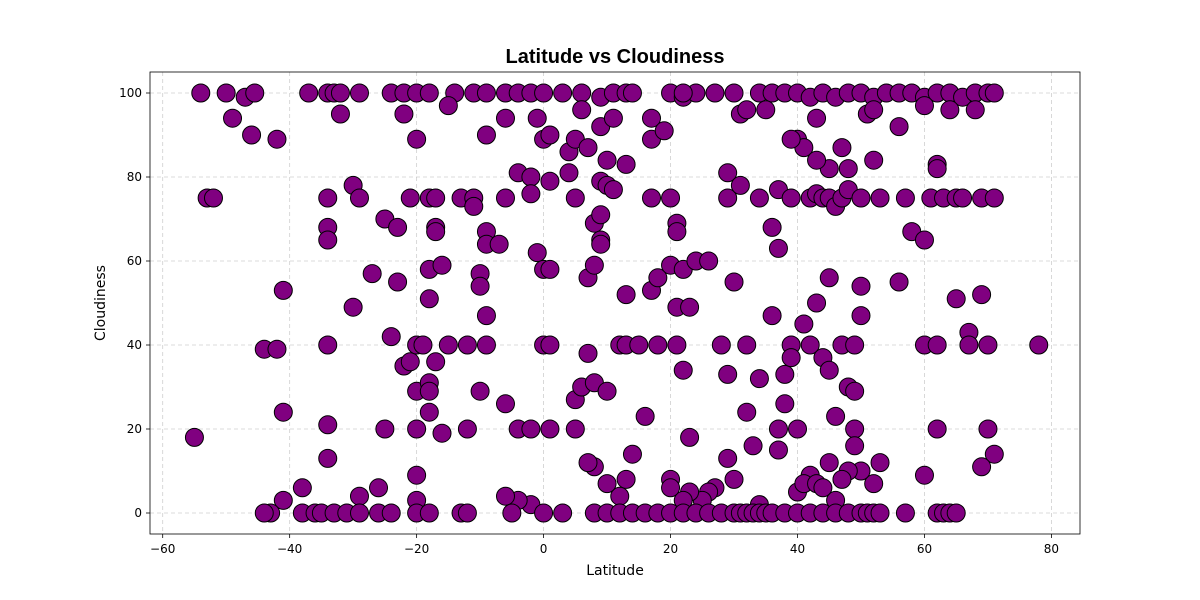 The height and width of the screenshot is (600, 1200). What do you see at coordinates (797, 549) in the screenshot?
I see `x-tick-label: 40` at bounding box center [797, 549].